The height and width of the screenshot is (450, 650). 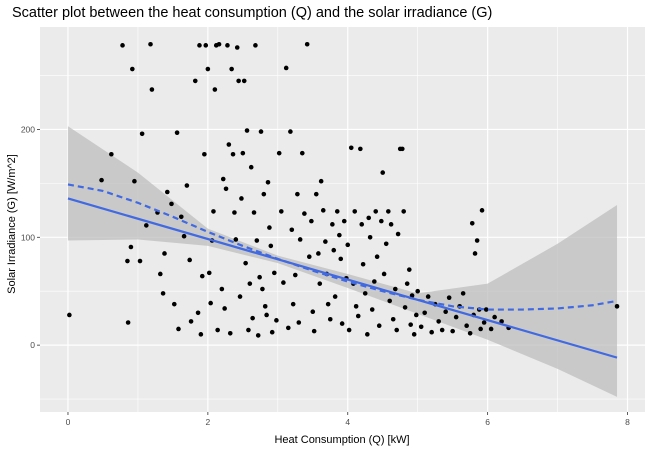 I want to click on x-axis-title: Heat Consumption (Q) [kW], so click(x=341, y=440).